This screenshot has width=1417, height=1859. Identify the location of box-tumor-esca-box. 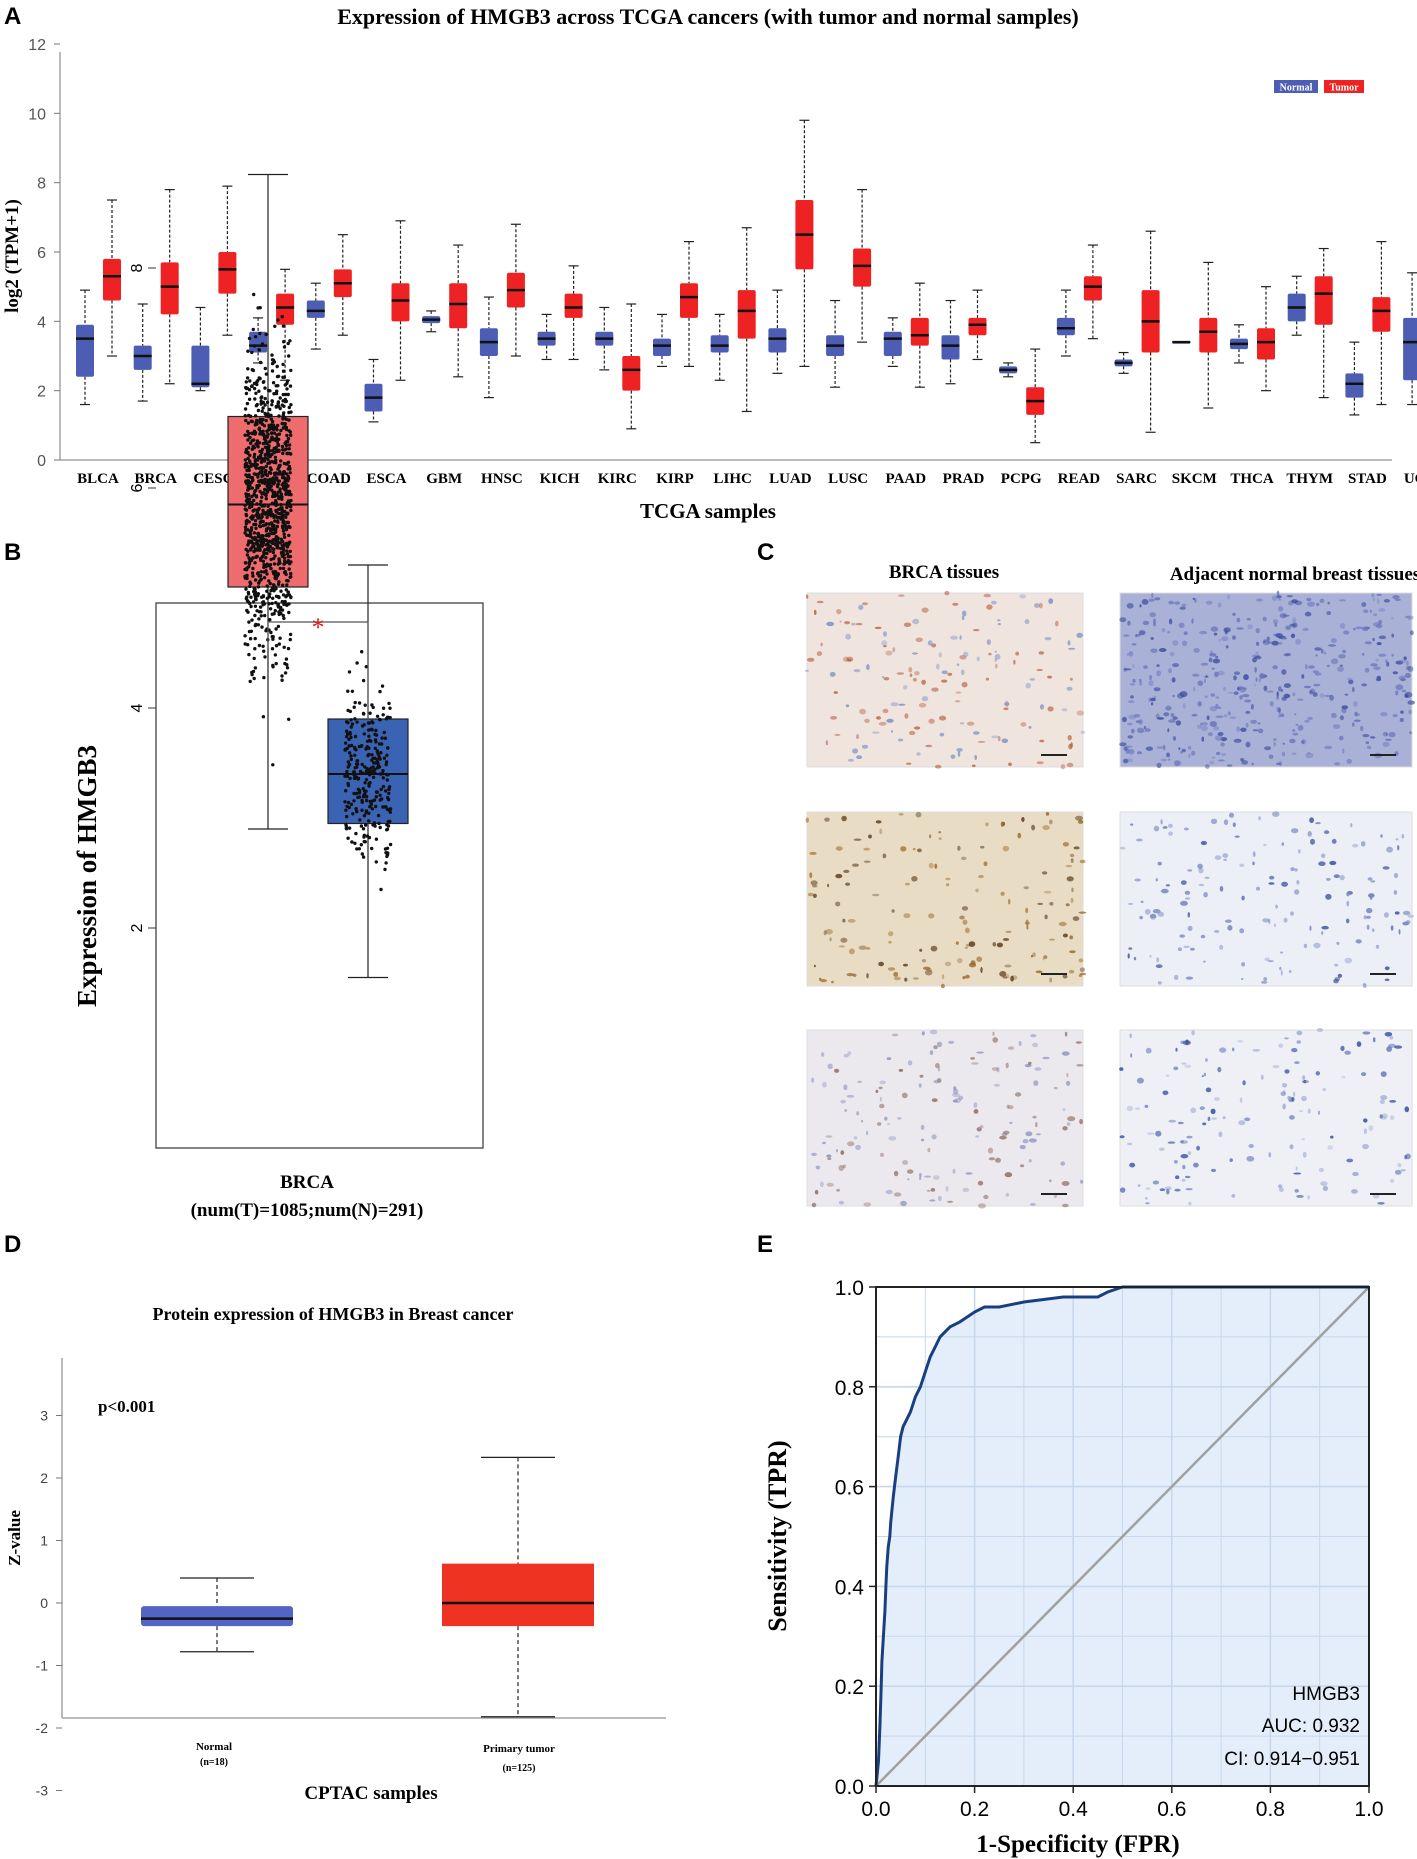
(400, 302).